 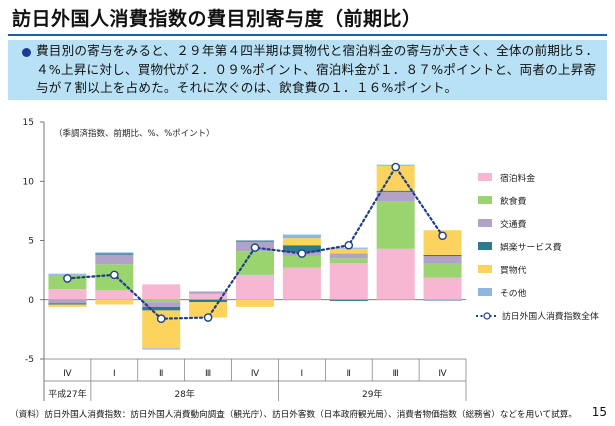 I want to click on year-label: 平成27年, so click(x=67, y=394).